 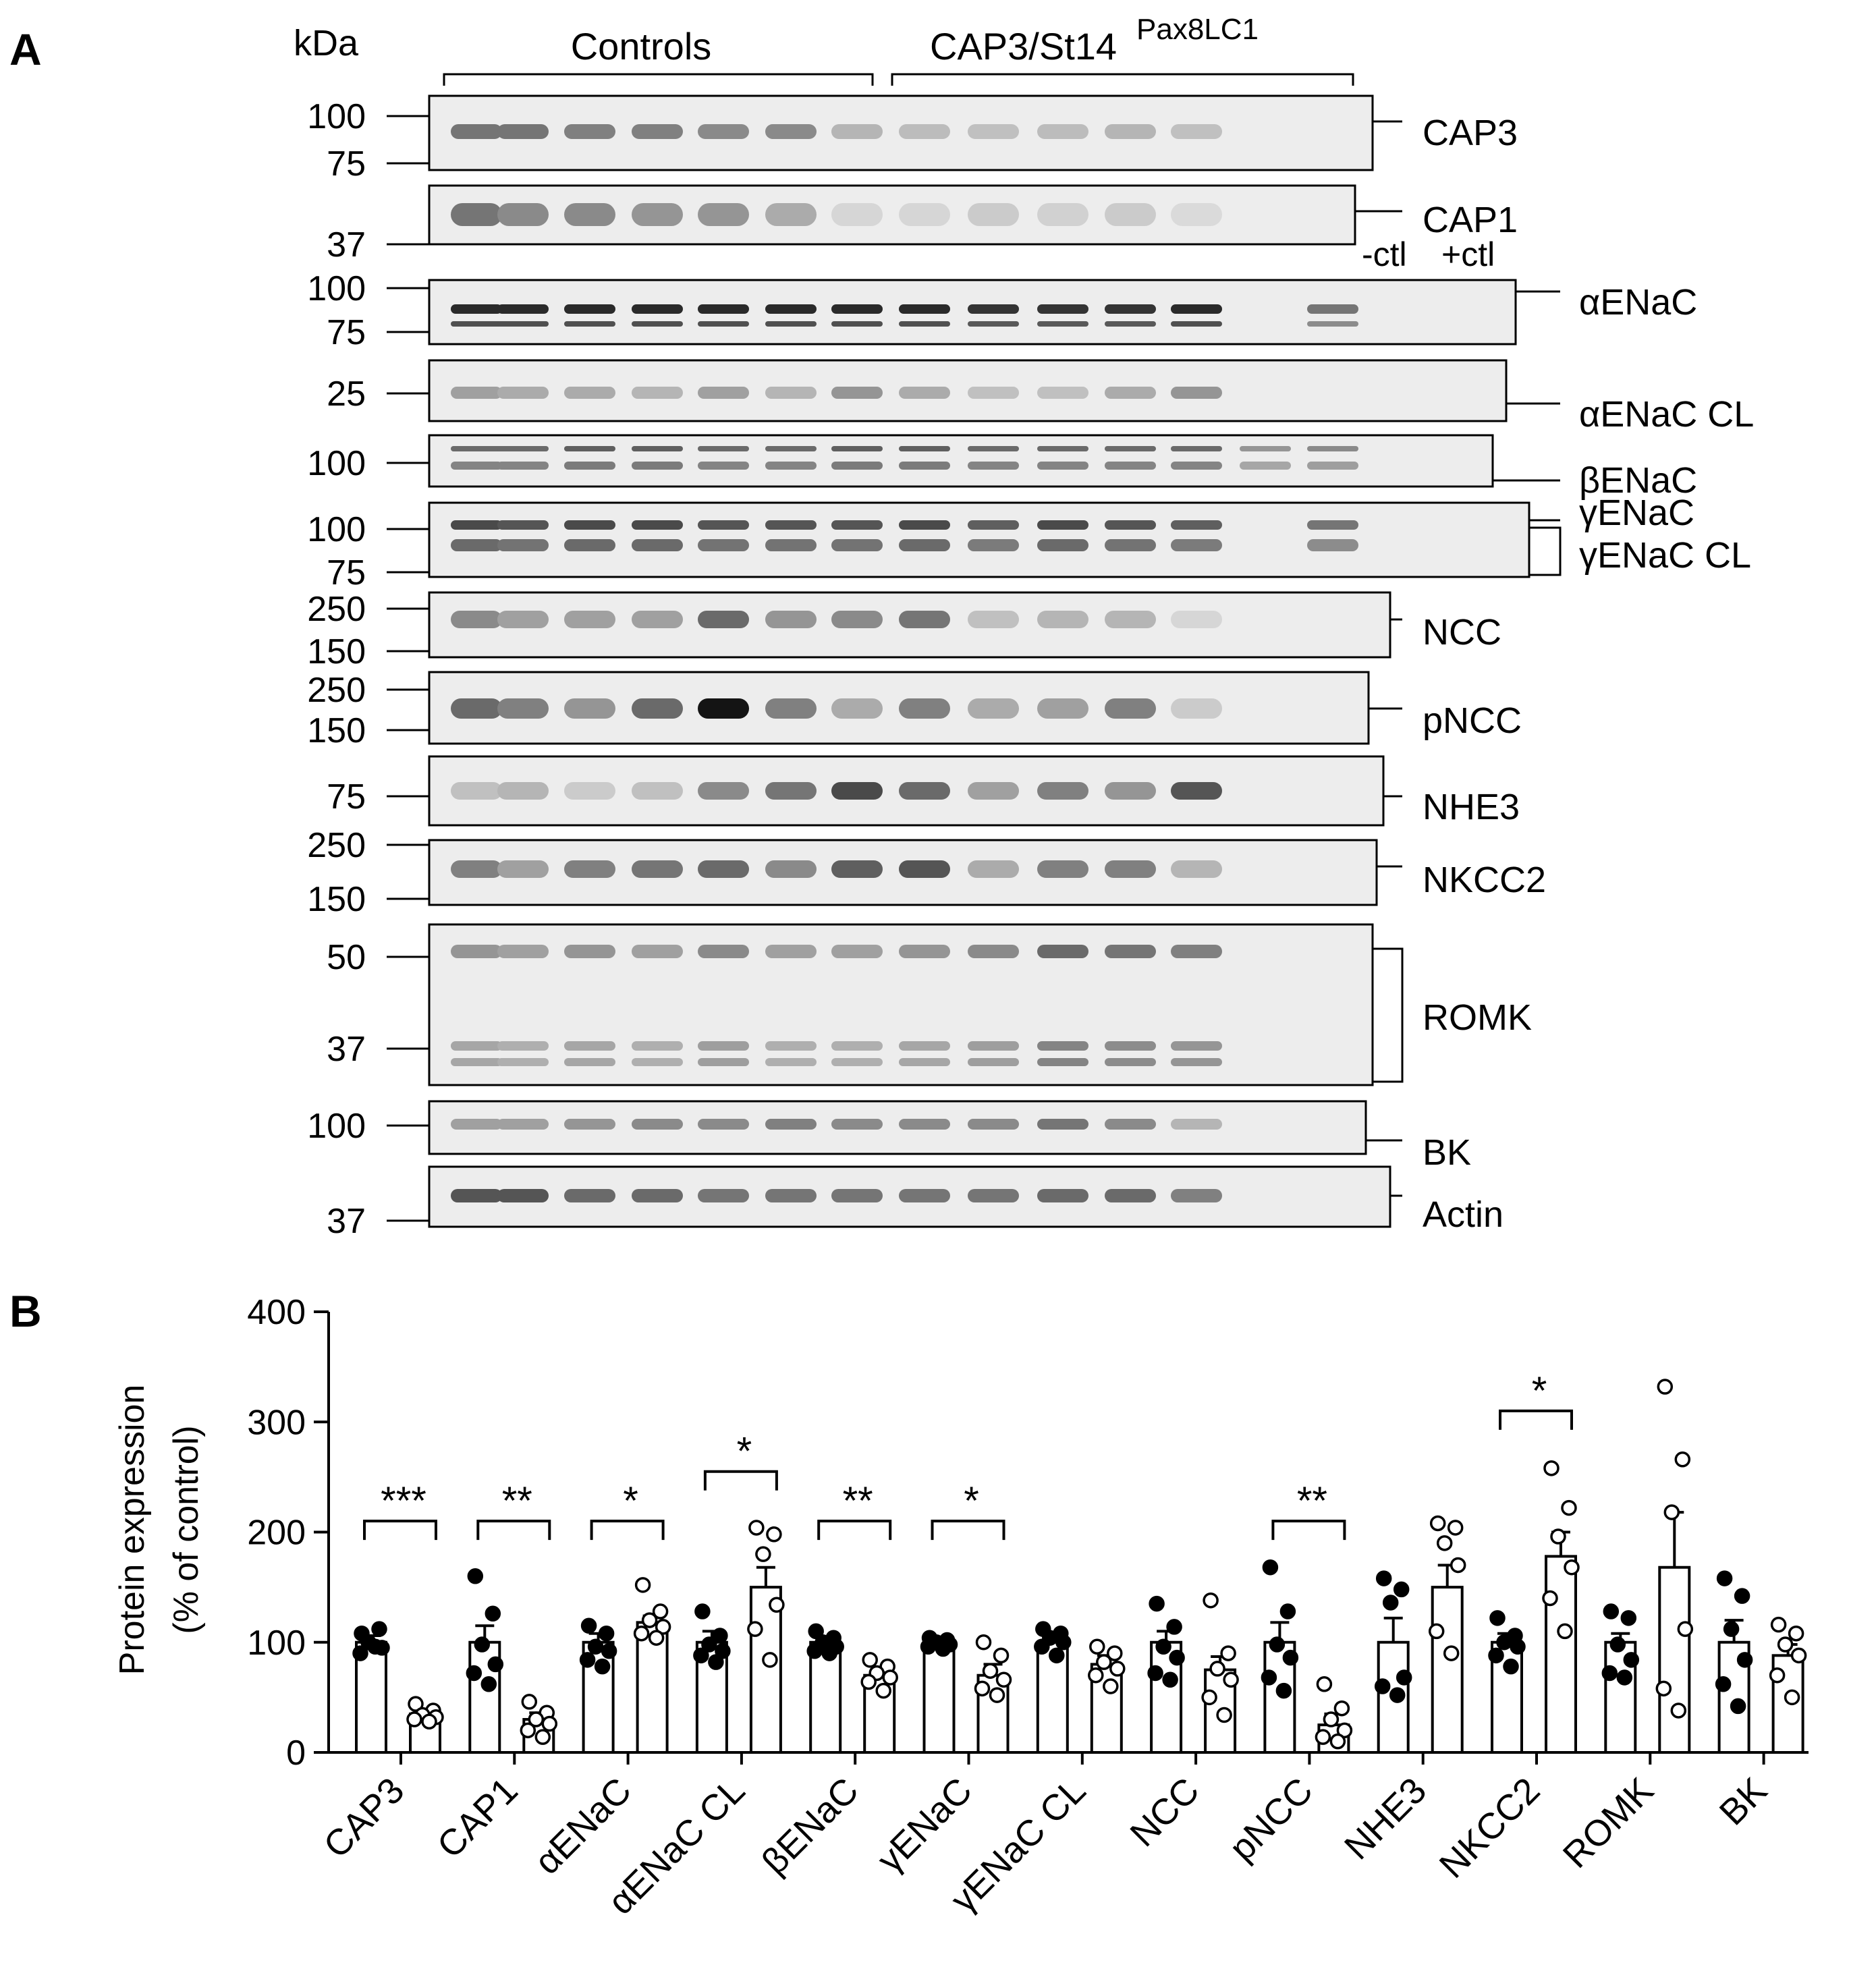 I want to click on marker-label-250: 250, so click(x=336, y=845).